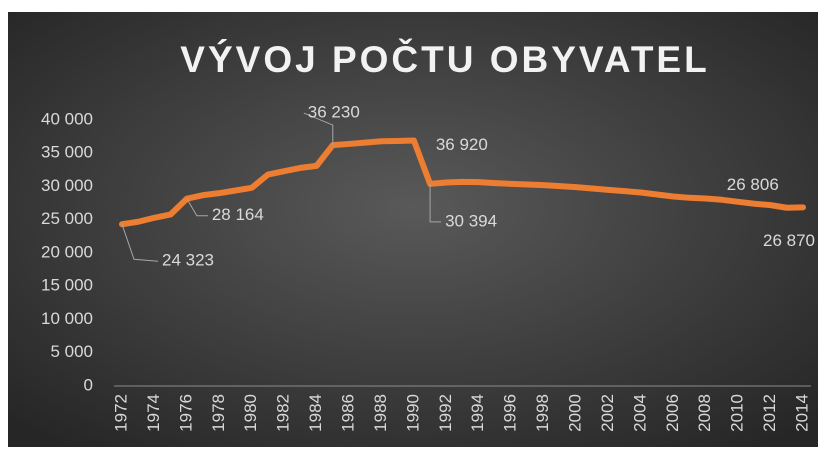 This screenshot has height=459, width=828. What do you see at coordinates (334, 112) in the screenshot?
I see `data-label: 36 230` at bounding box center [334, 112].